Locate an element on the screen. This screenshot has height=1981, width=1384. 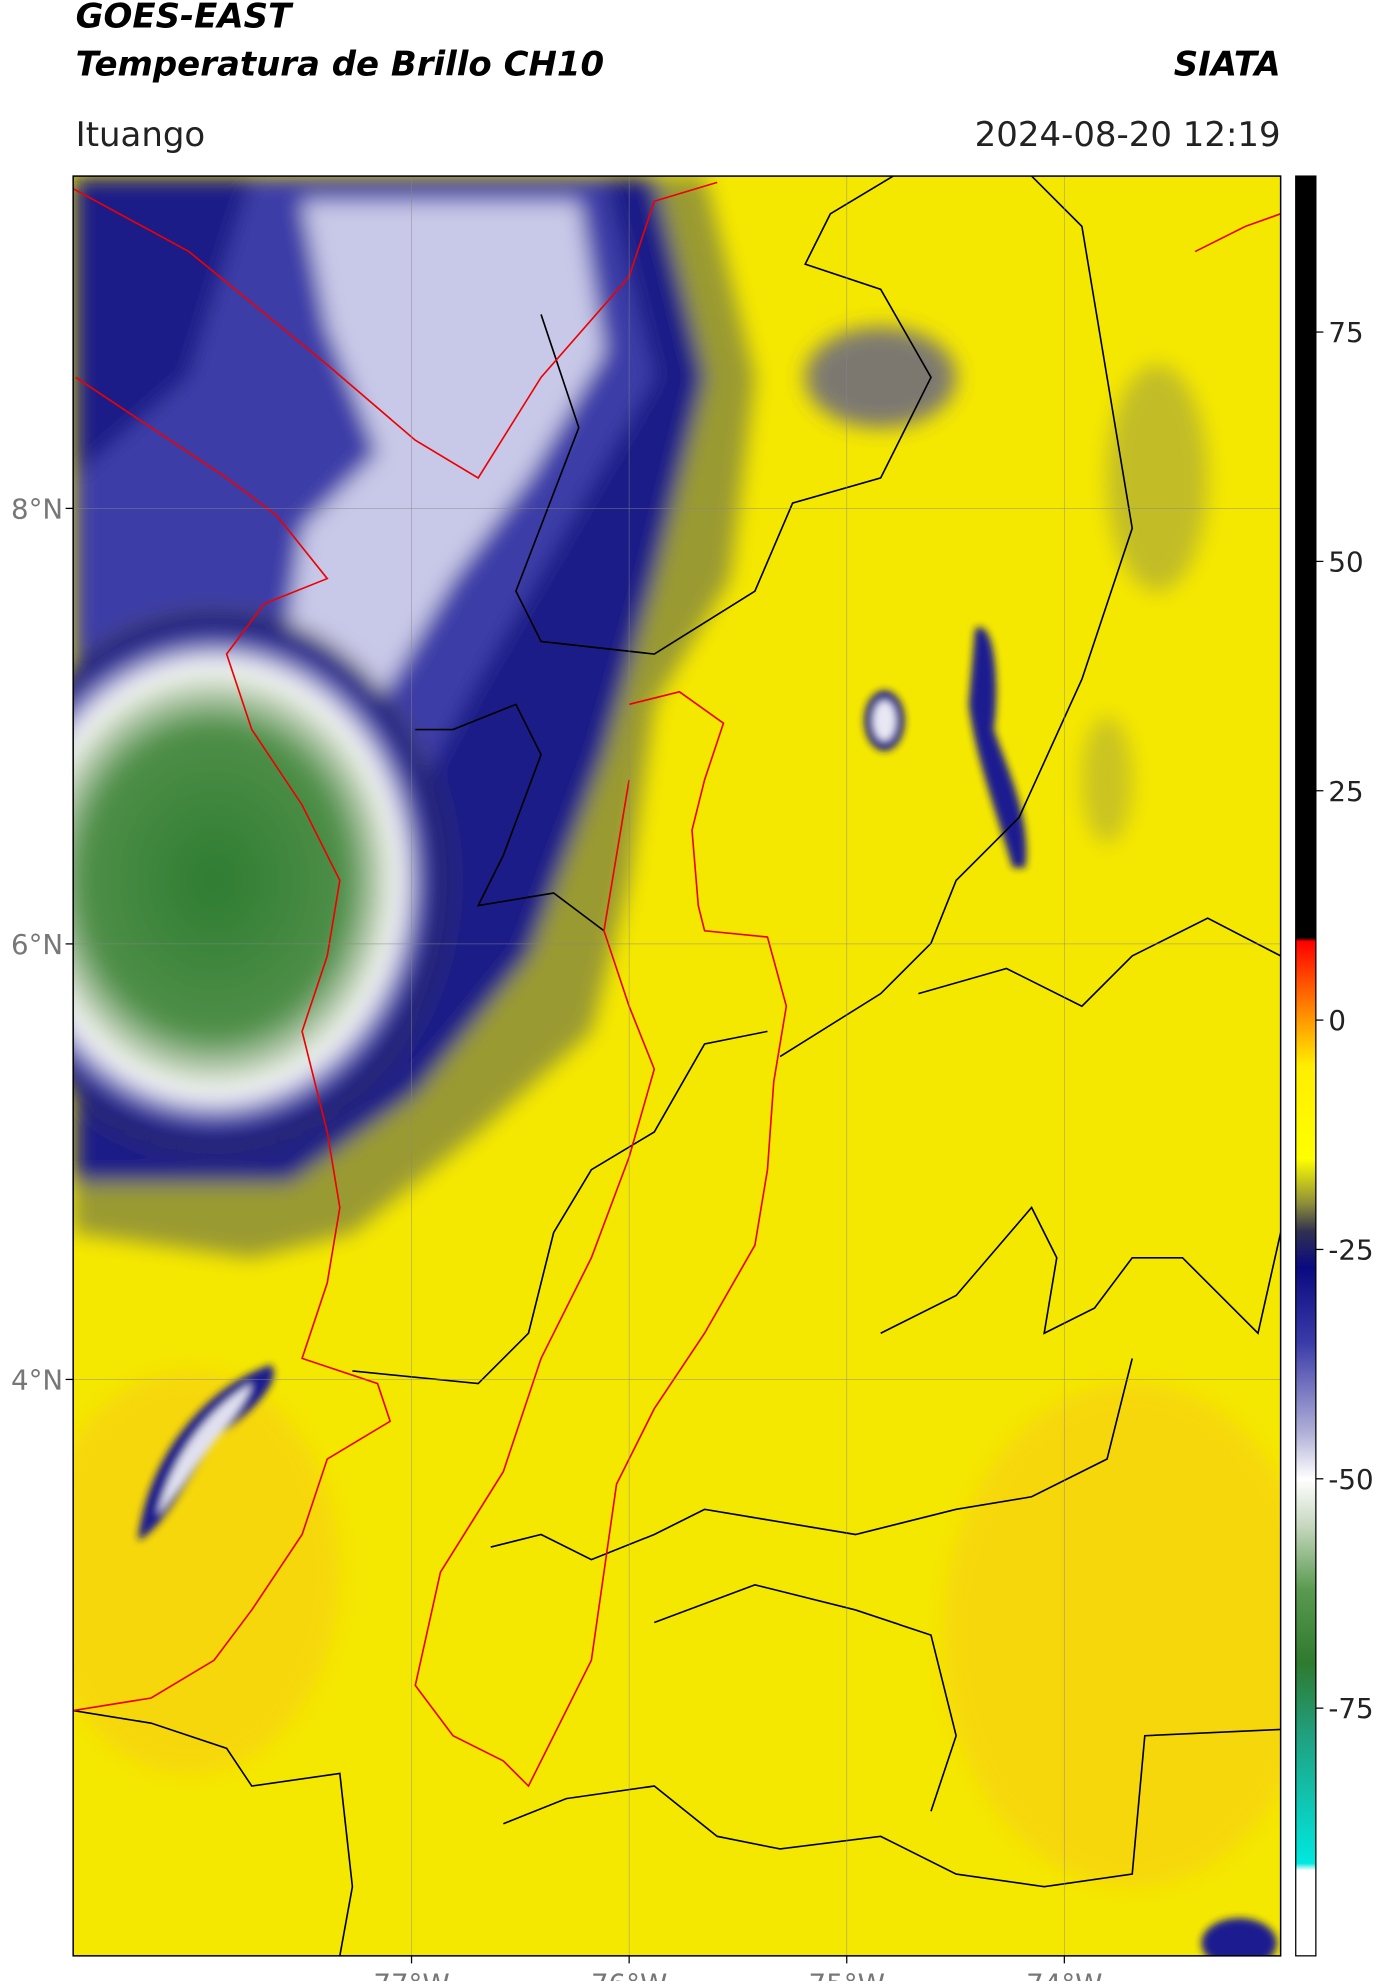
lon-tick-label: 74°W is located at coordinates (1064, 1974).